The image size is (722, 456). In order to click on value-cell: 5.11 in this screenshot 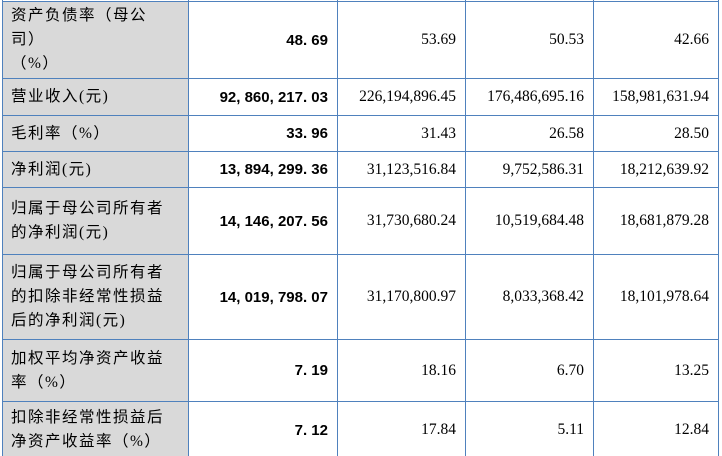, I will do `click(529, 428)`.